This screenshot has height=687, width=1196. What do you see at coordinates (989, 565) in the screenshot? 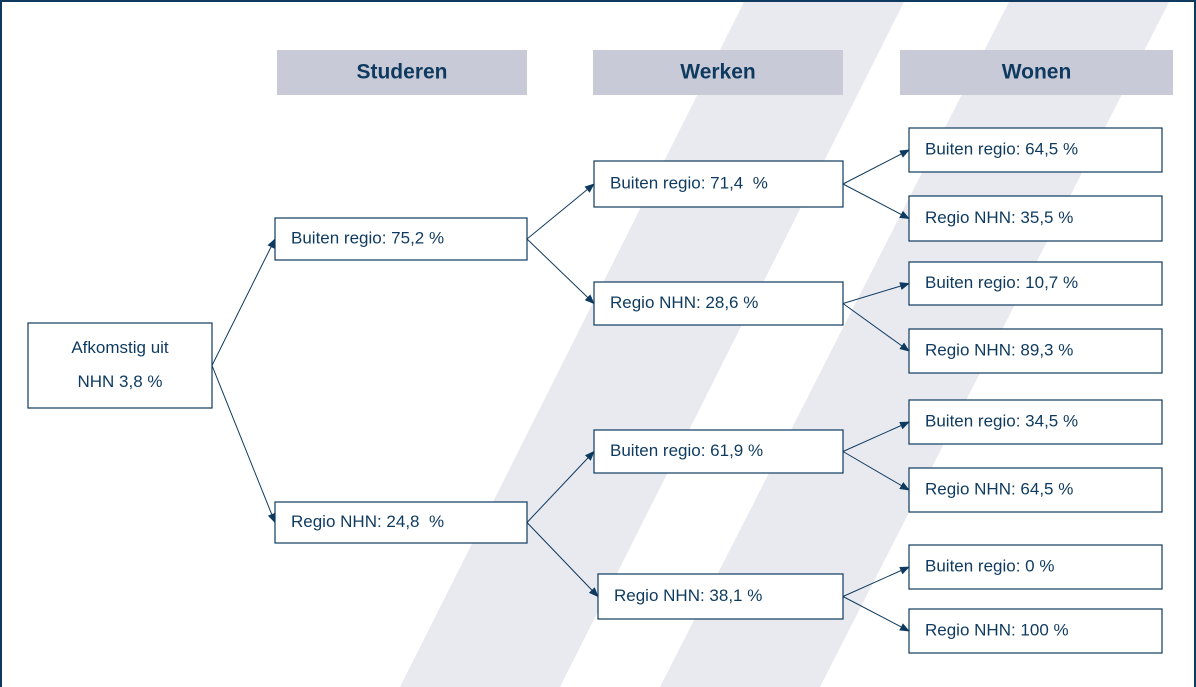
I see `node-label: Buiten regio: 0 %` at bounding box center [989, 565].